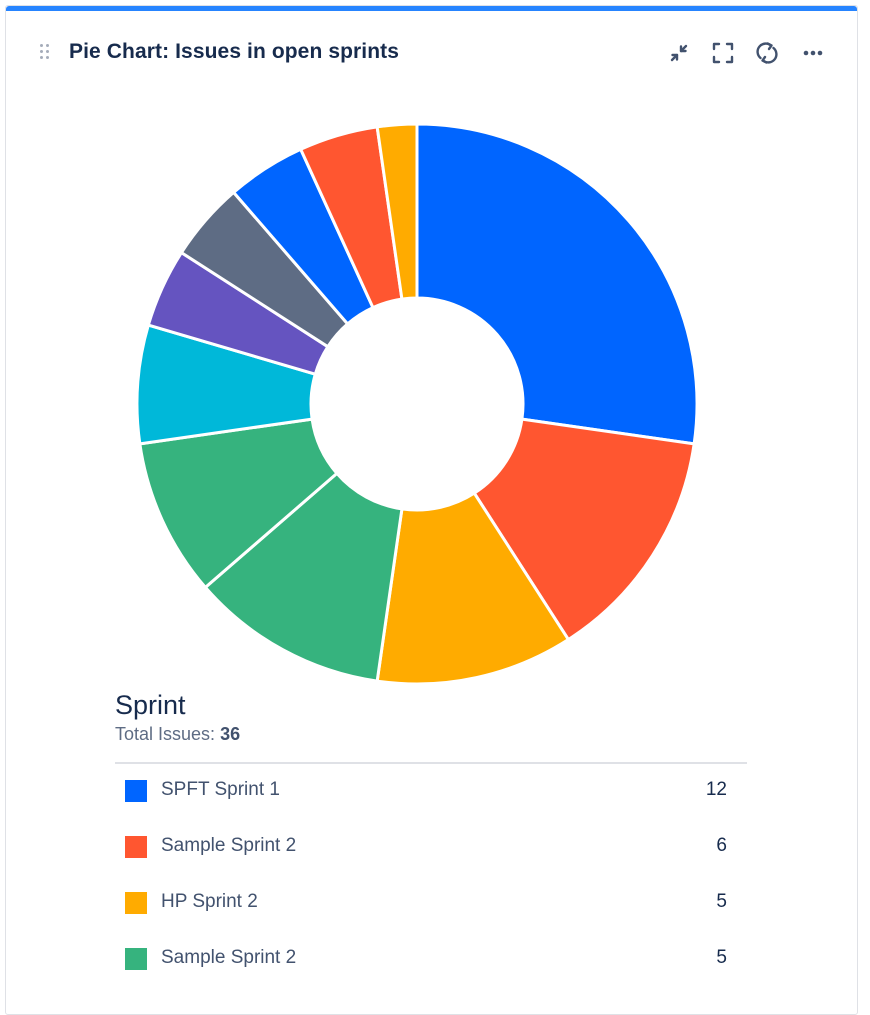 The width and height of the screenshot is (870, 1015). Describe the element at coordinates (234, 51) in the screenshot. I see `gadget-title: Pie Chart: Issues in open sprints` at that location.